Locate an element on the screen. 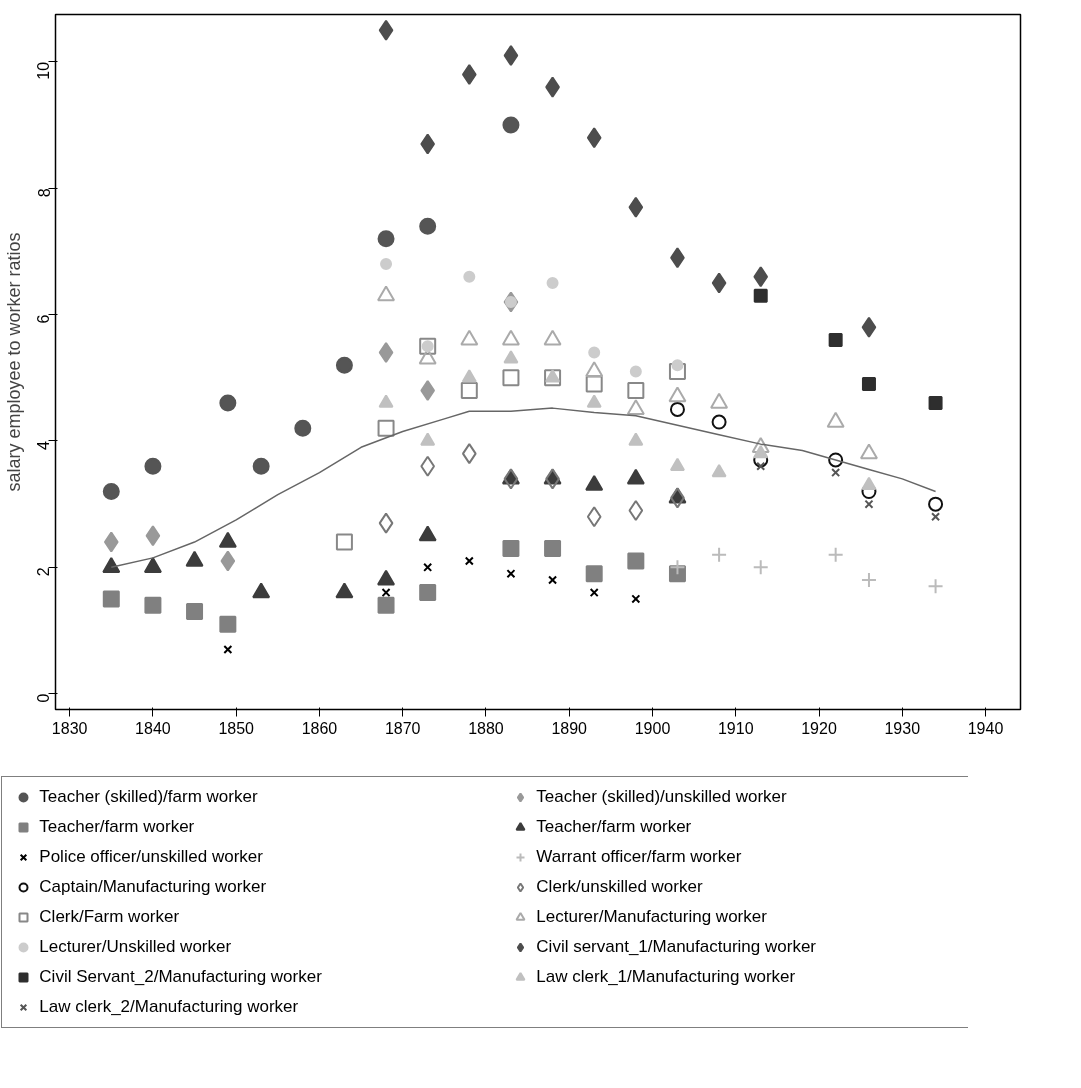  x-tick-label: 1880 is located at coordinates (486, 728).